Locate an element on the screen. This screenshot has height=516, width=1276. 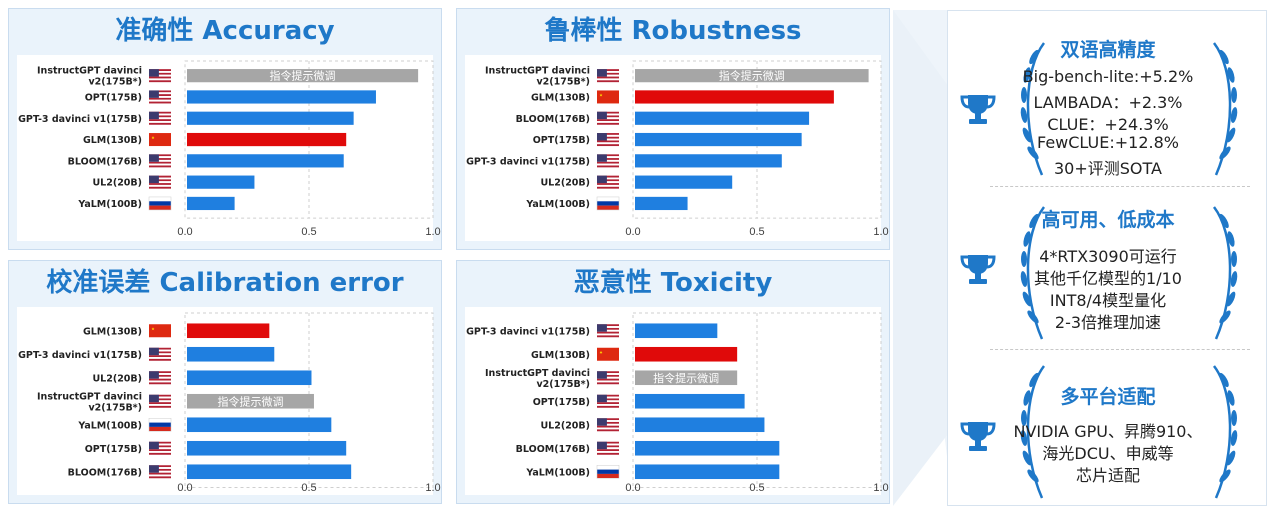
highlight-line: LAMBADA：+2.3% is located at coordinates (1108, 102).